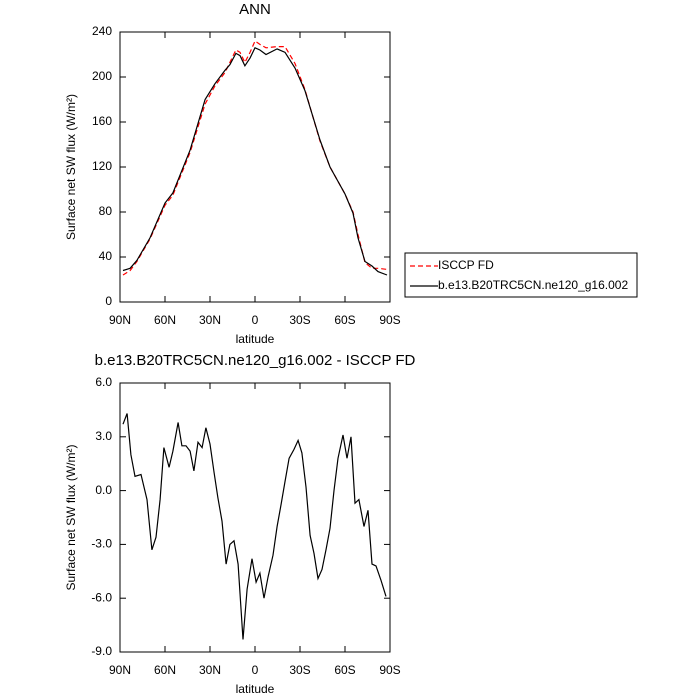 Image resolution: width=700 pixels, height=700 pixels. Describe the element at coordinates (102, 121) in the screenshot. I see `y-tick-label: 160` at that location.